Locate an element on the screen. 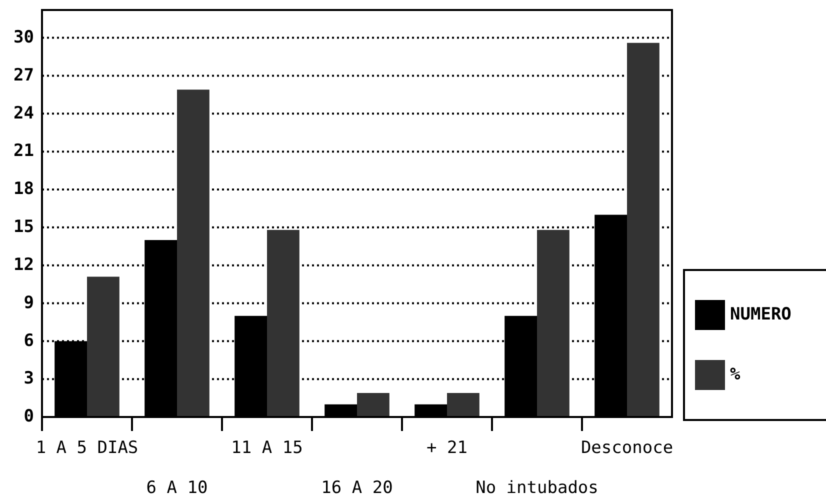 The width and height of the screenshot is (826, 504). x-tick-label: 6 A 10 is located at coordinates (177, 488).